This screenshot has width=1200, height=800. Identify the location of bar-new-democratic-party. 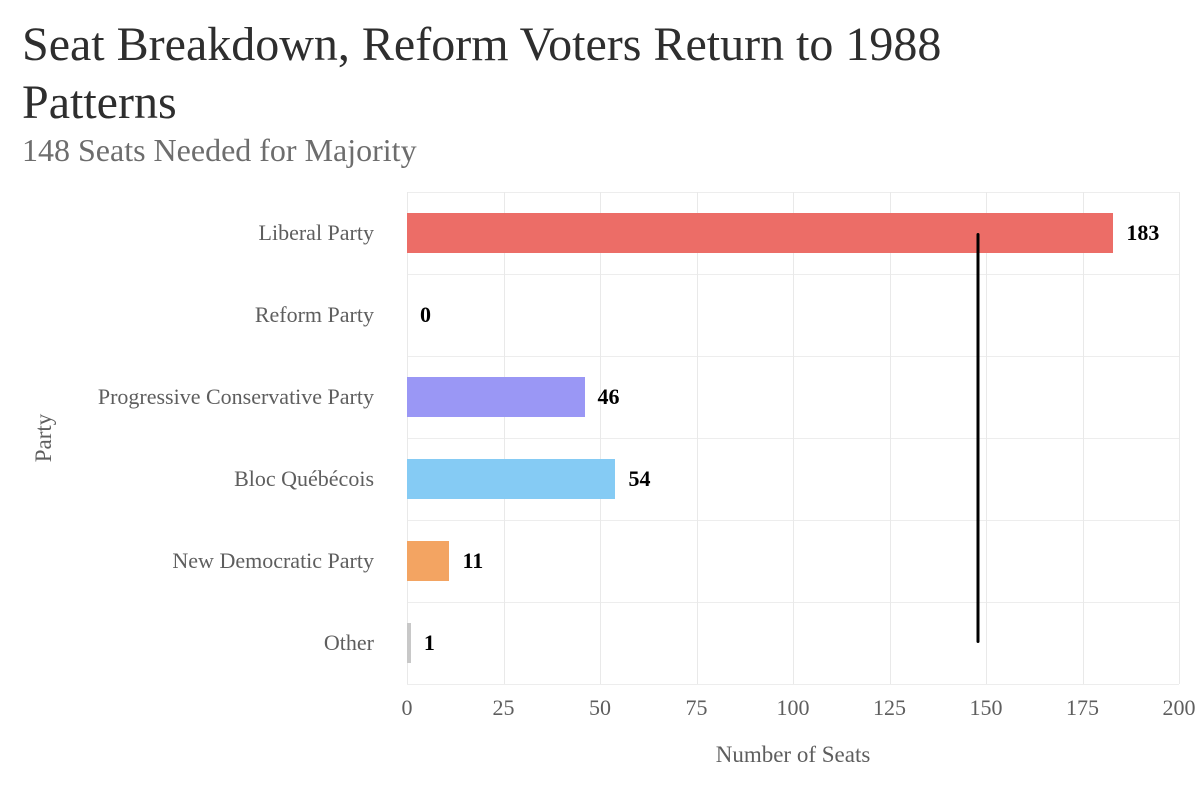
(428, 561).